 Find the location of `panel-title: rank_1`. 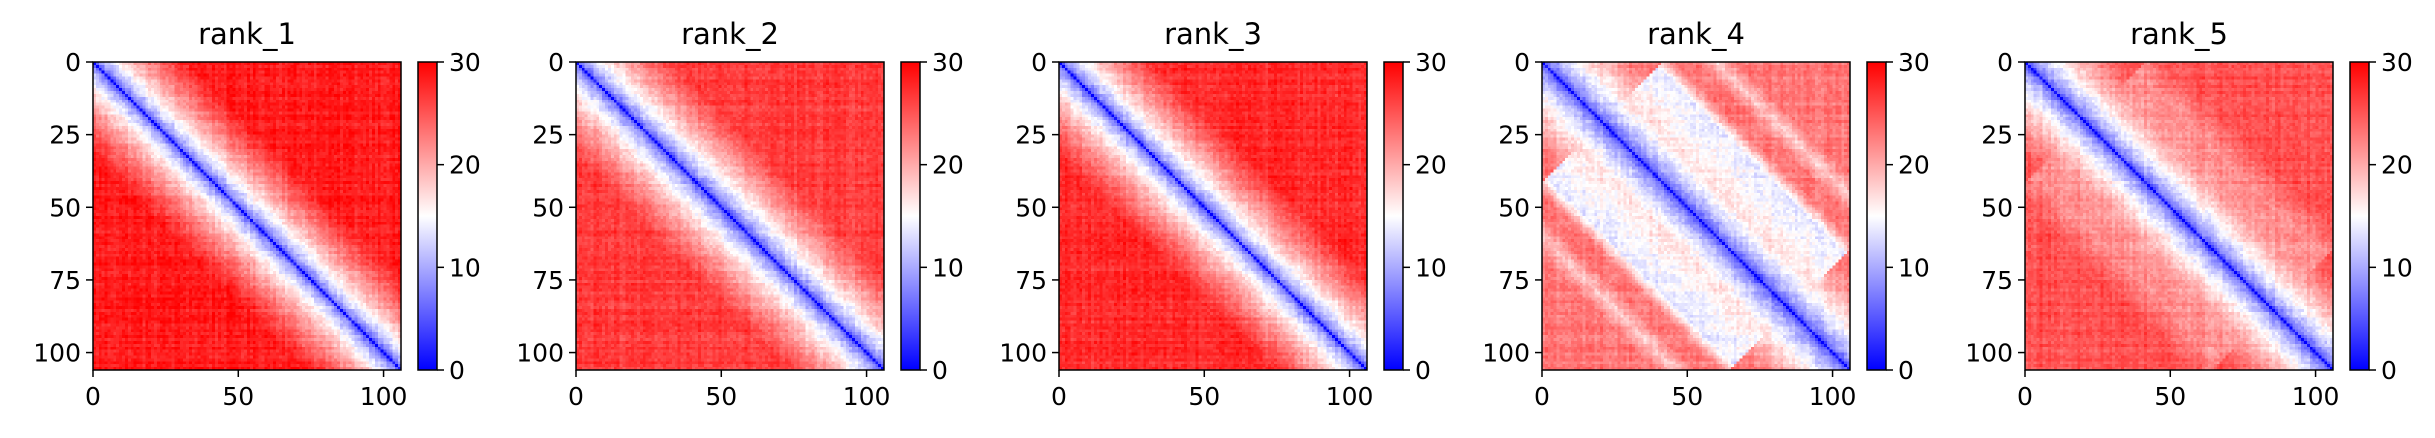

panel-title: rank_1 is located at coordinates (247, 34).